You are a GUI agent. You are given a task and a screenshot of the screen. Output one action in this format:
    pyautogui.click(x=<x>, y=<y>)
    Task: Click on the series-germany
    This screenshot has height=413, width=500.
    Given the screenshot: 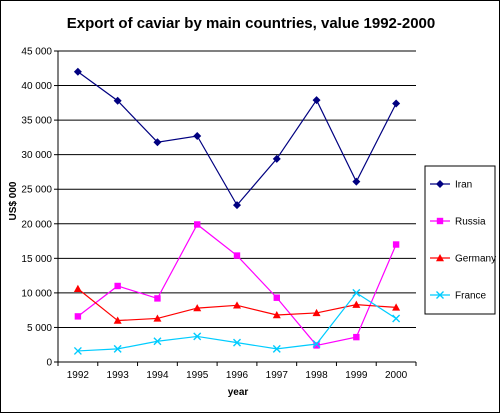 What is the action you would take?
    pyautogui.click(x=237, y=304)
    